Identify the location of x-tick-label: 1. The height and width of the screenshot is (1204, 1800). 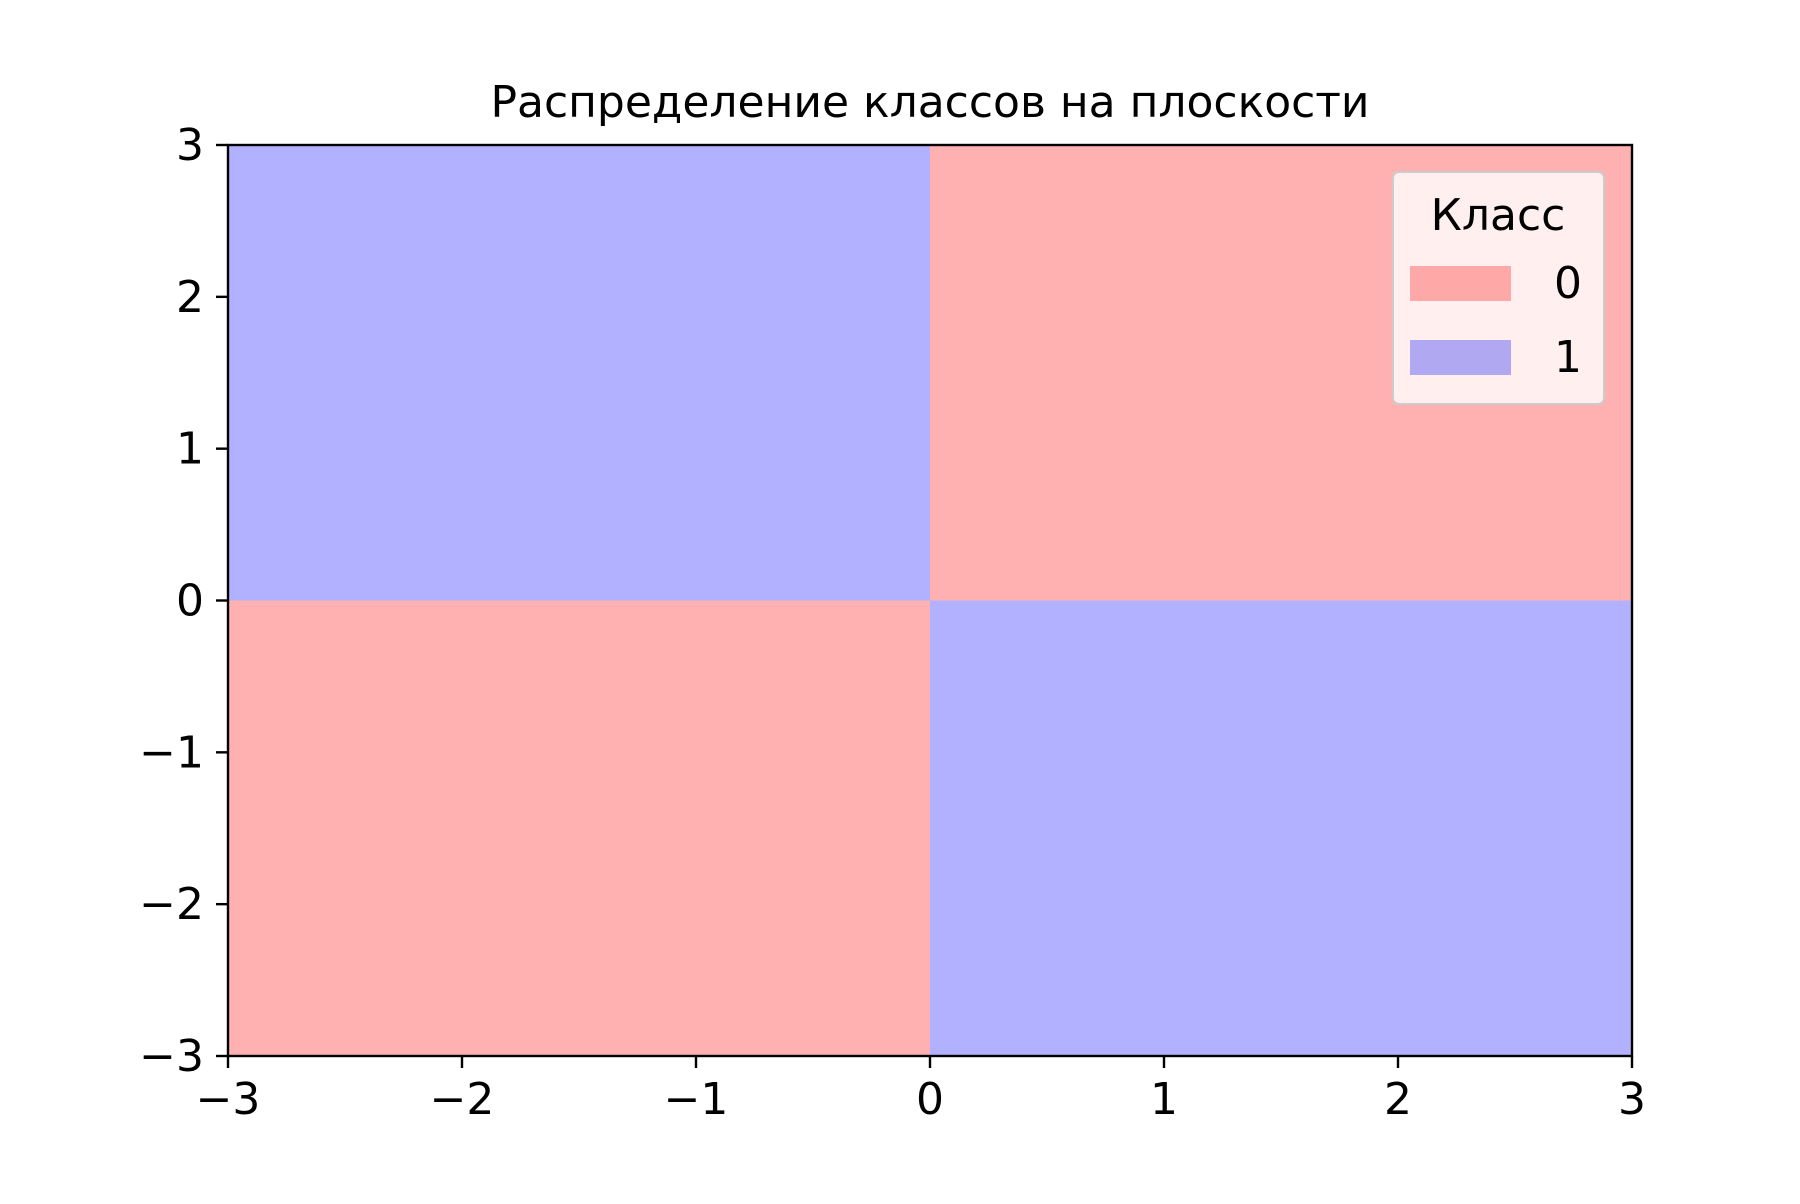
(1164, 1099).